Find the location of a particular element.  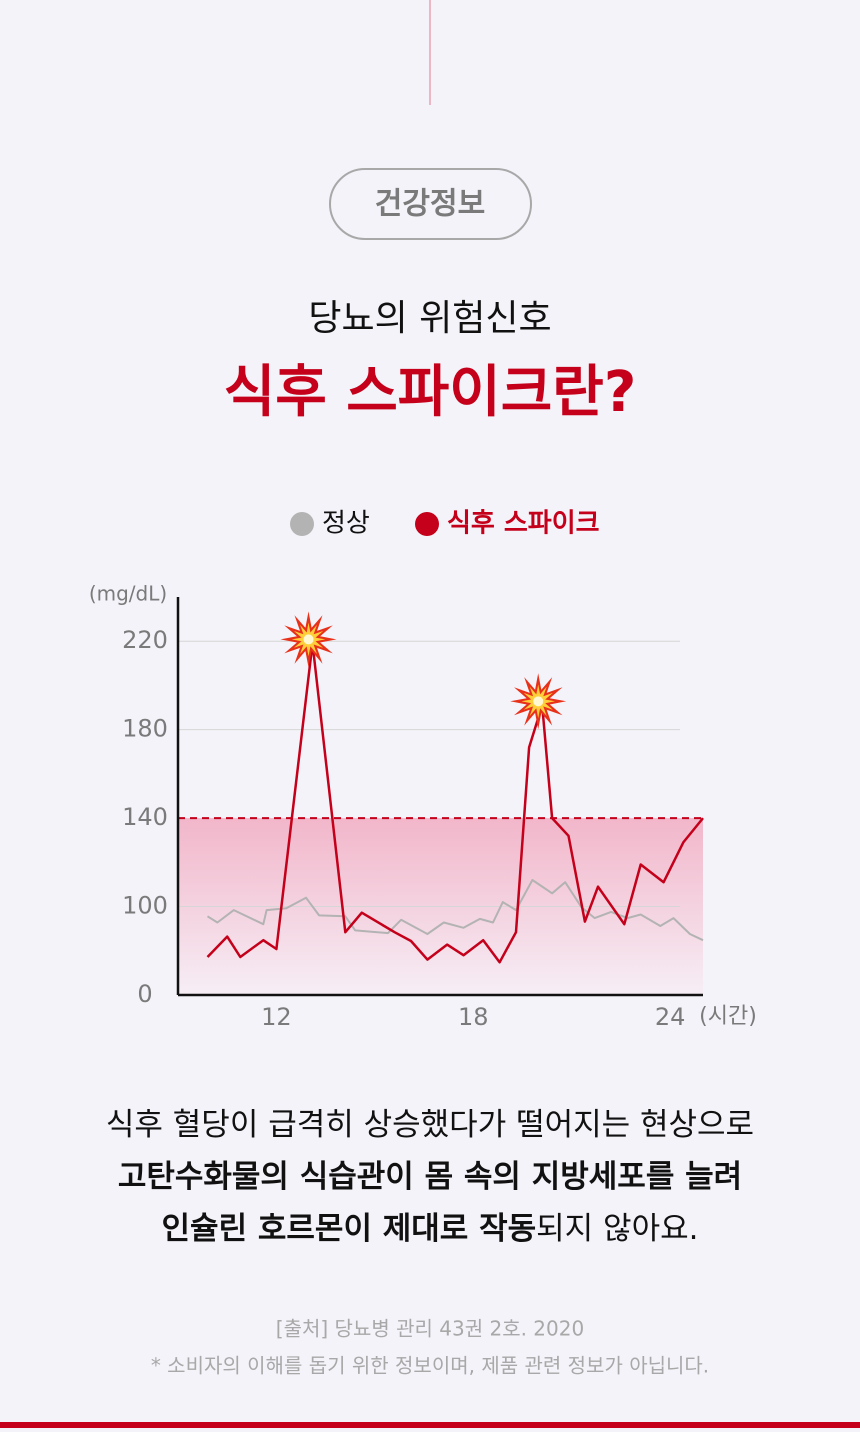

tag: 건강정보 is located at coordinates (430, 204).